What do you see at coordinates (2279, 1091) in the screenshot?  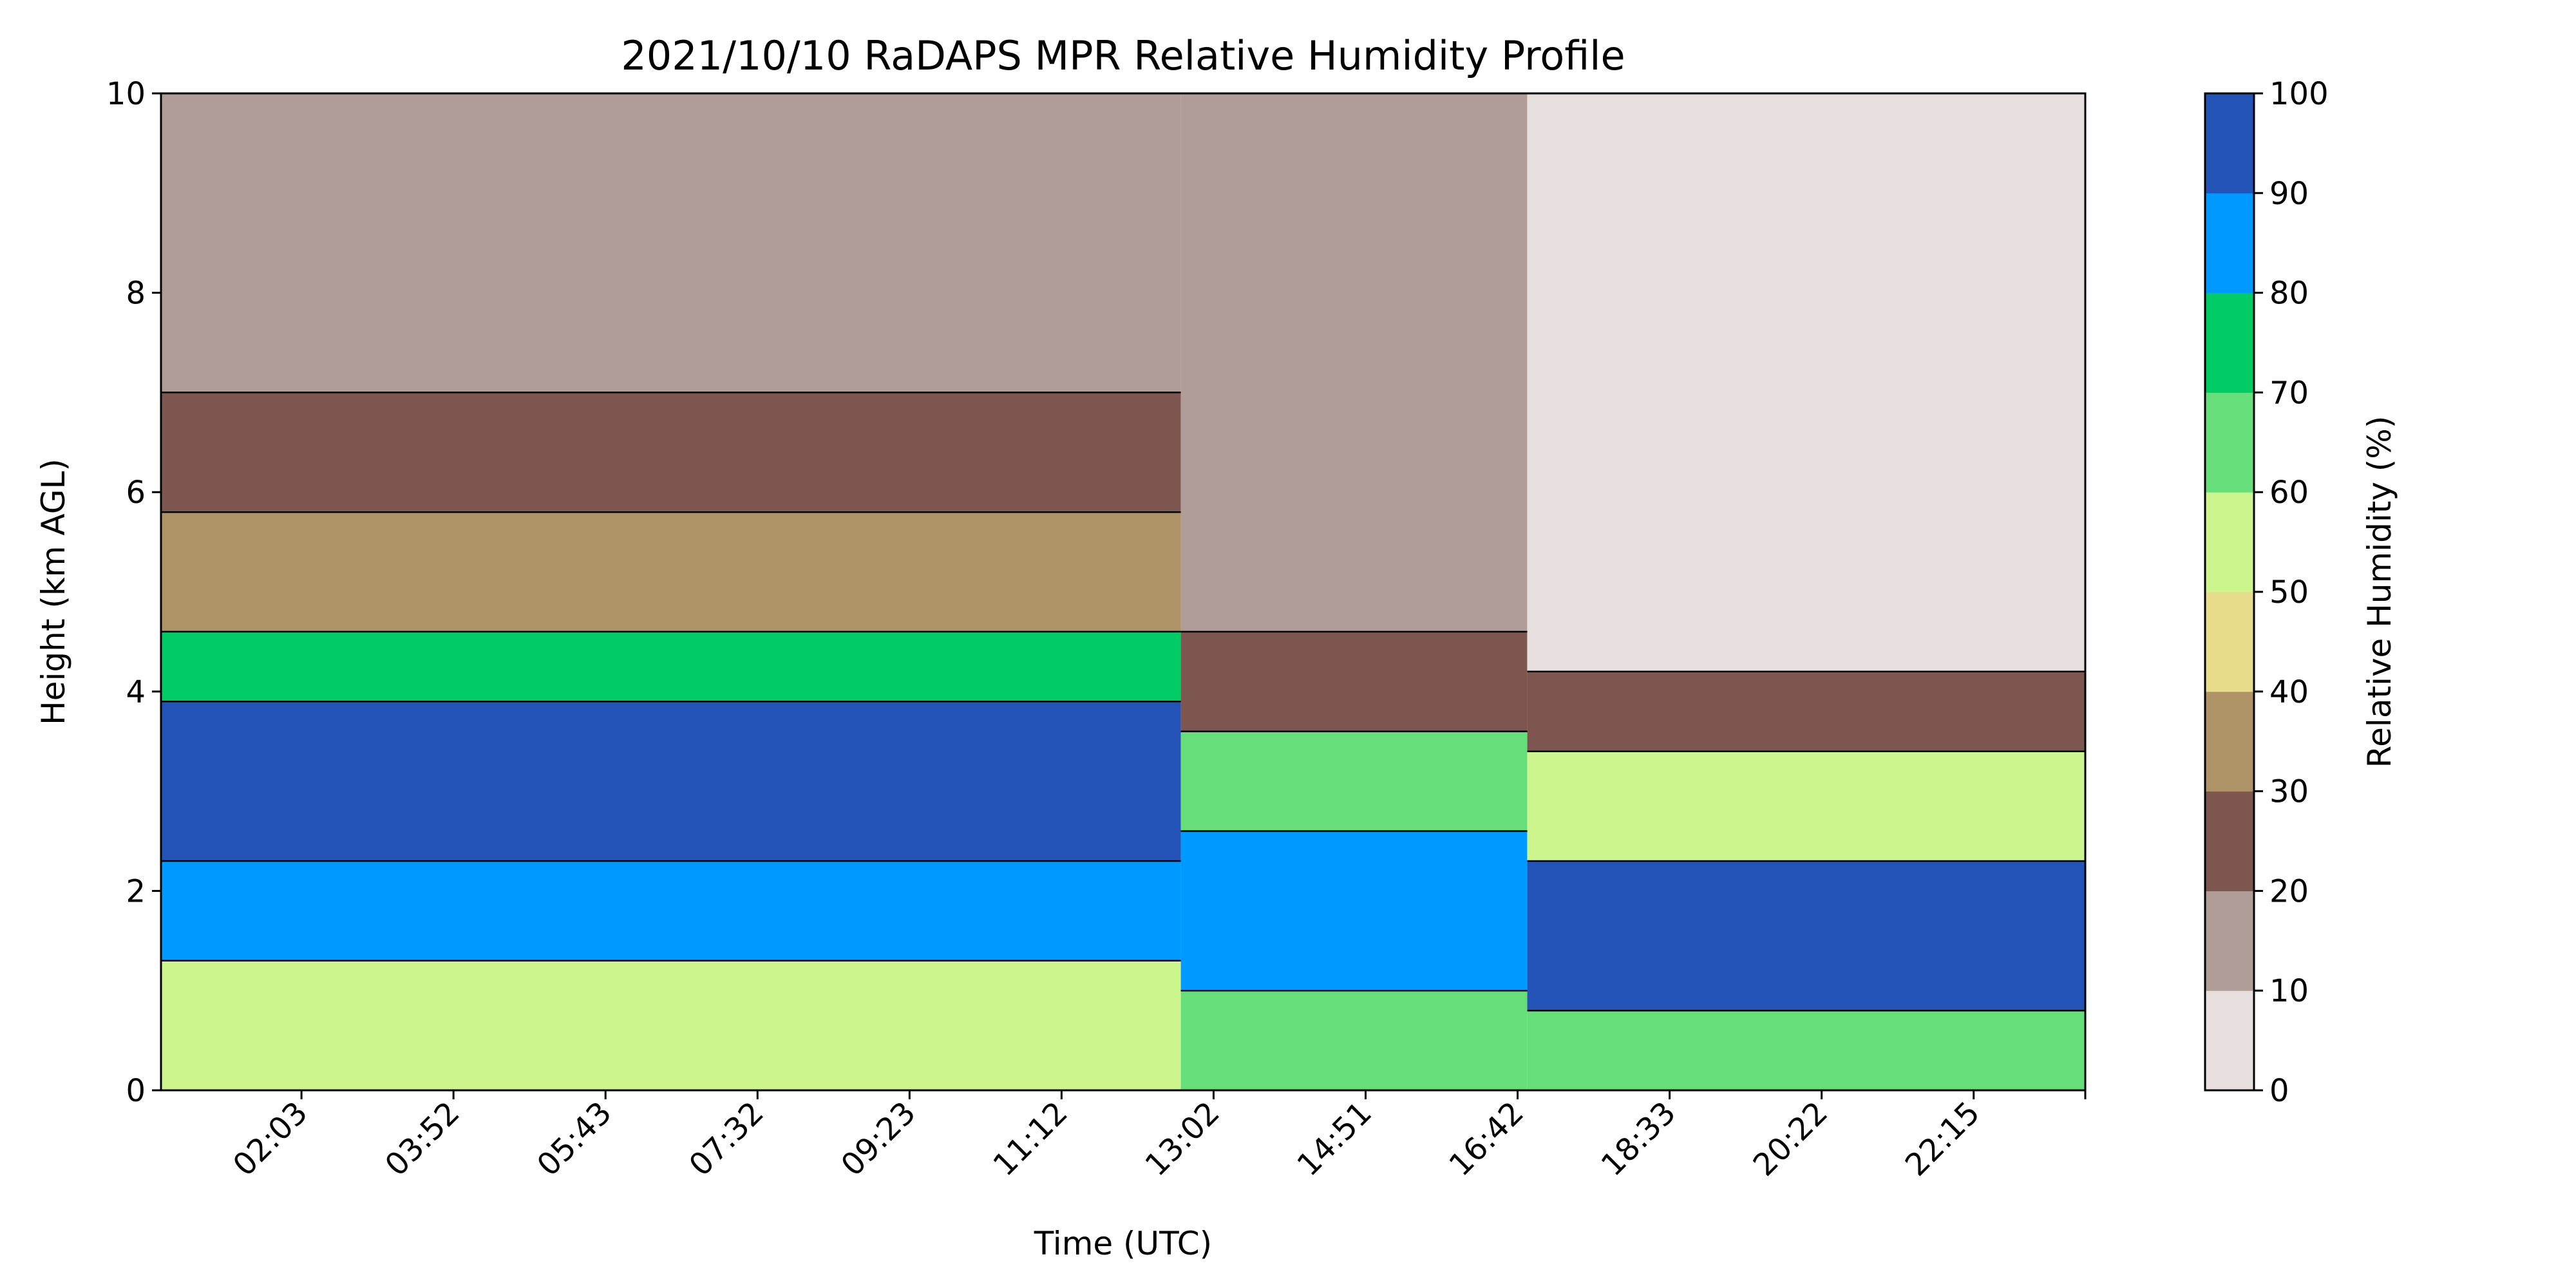 I see `colorbar-tick-label: 0` at bounding box center [2279, 1091].